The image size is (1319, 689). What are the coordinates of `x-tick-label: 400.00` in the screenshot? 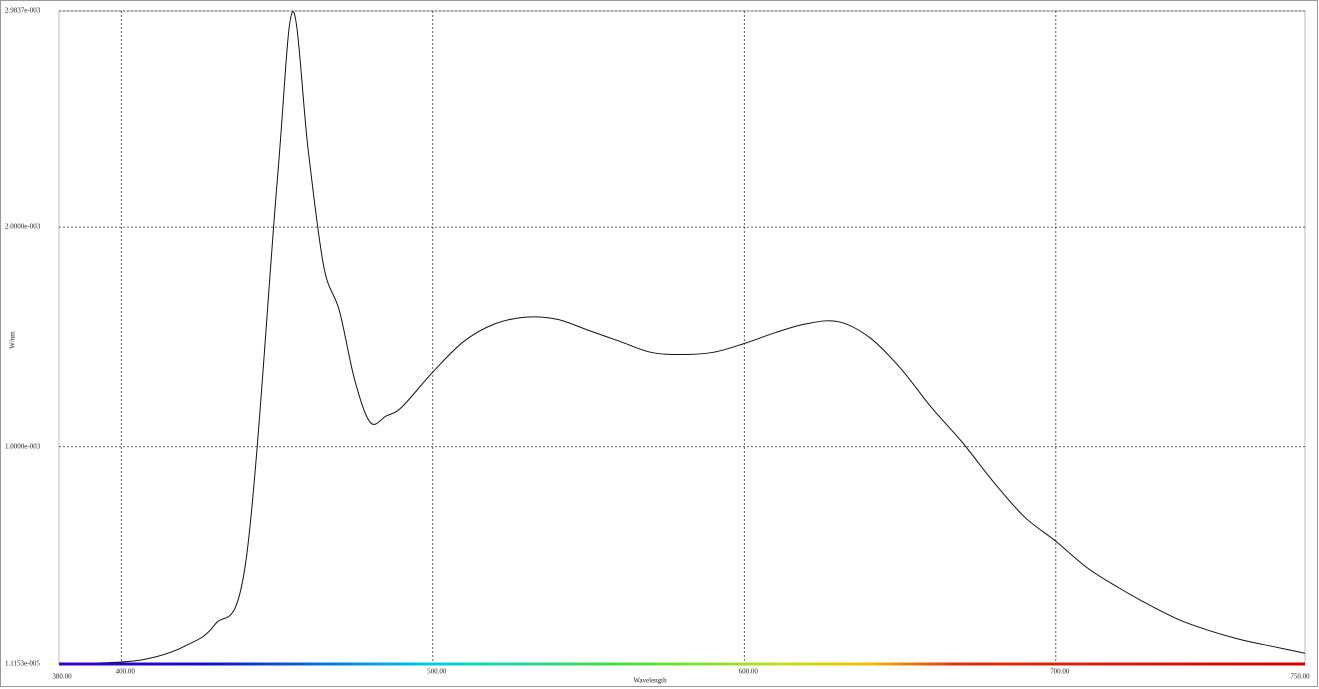 It's located at (126, 672).